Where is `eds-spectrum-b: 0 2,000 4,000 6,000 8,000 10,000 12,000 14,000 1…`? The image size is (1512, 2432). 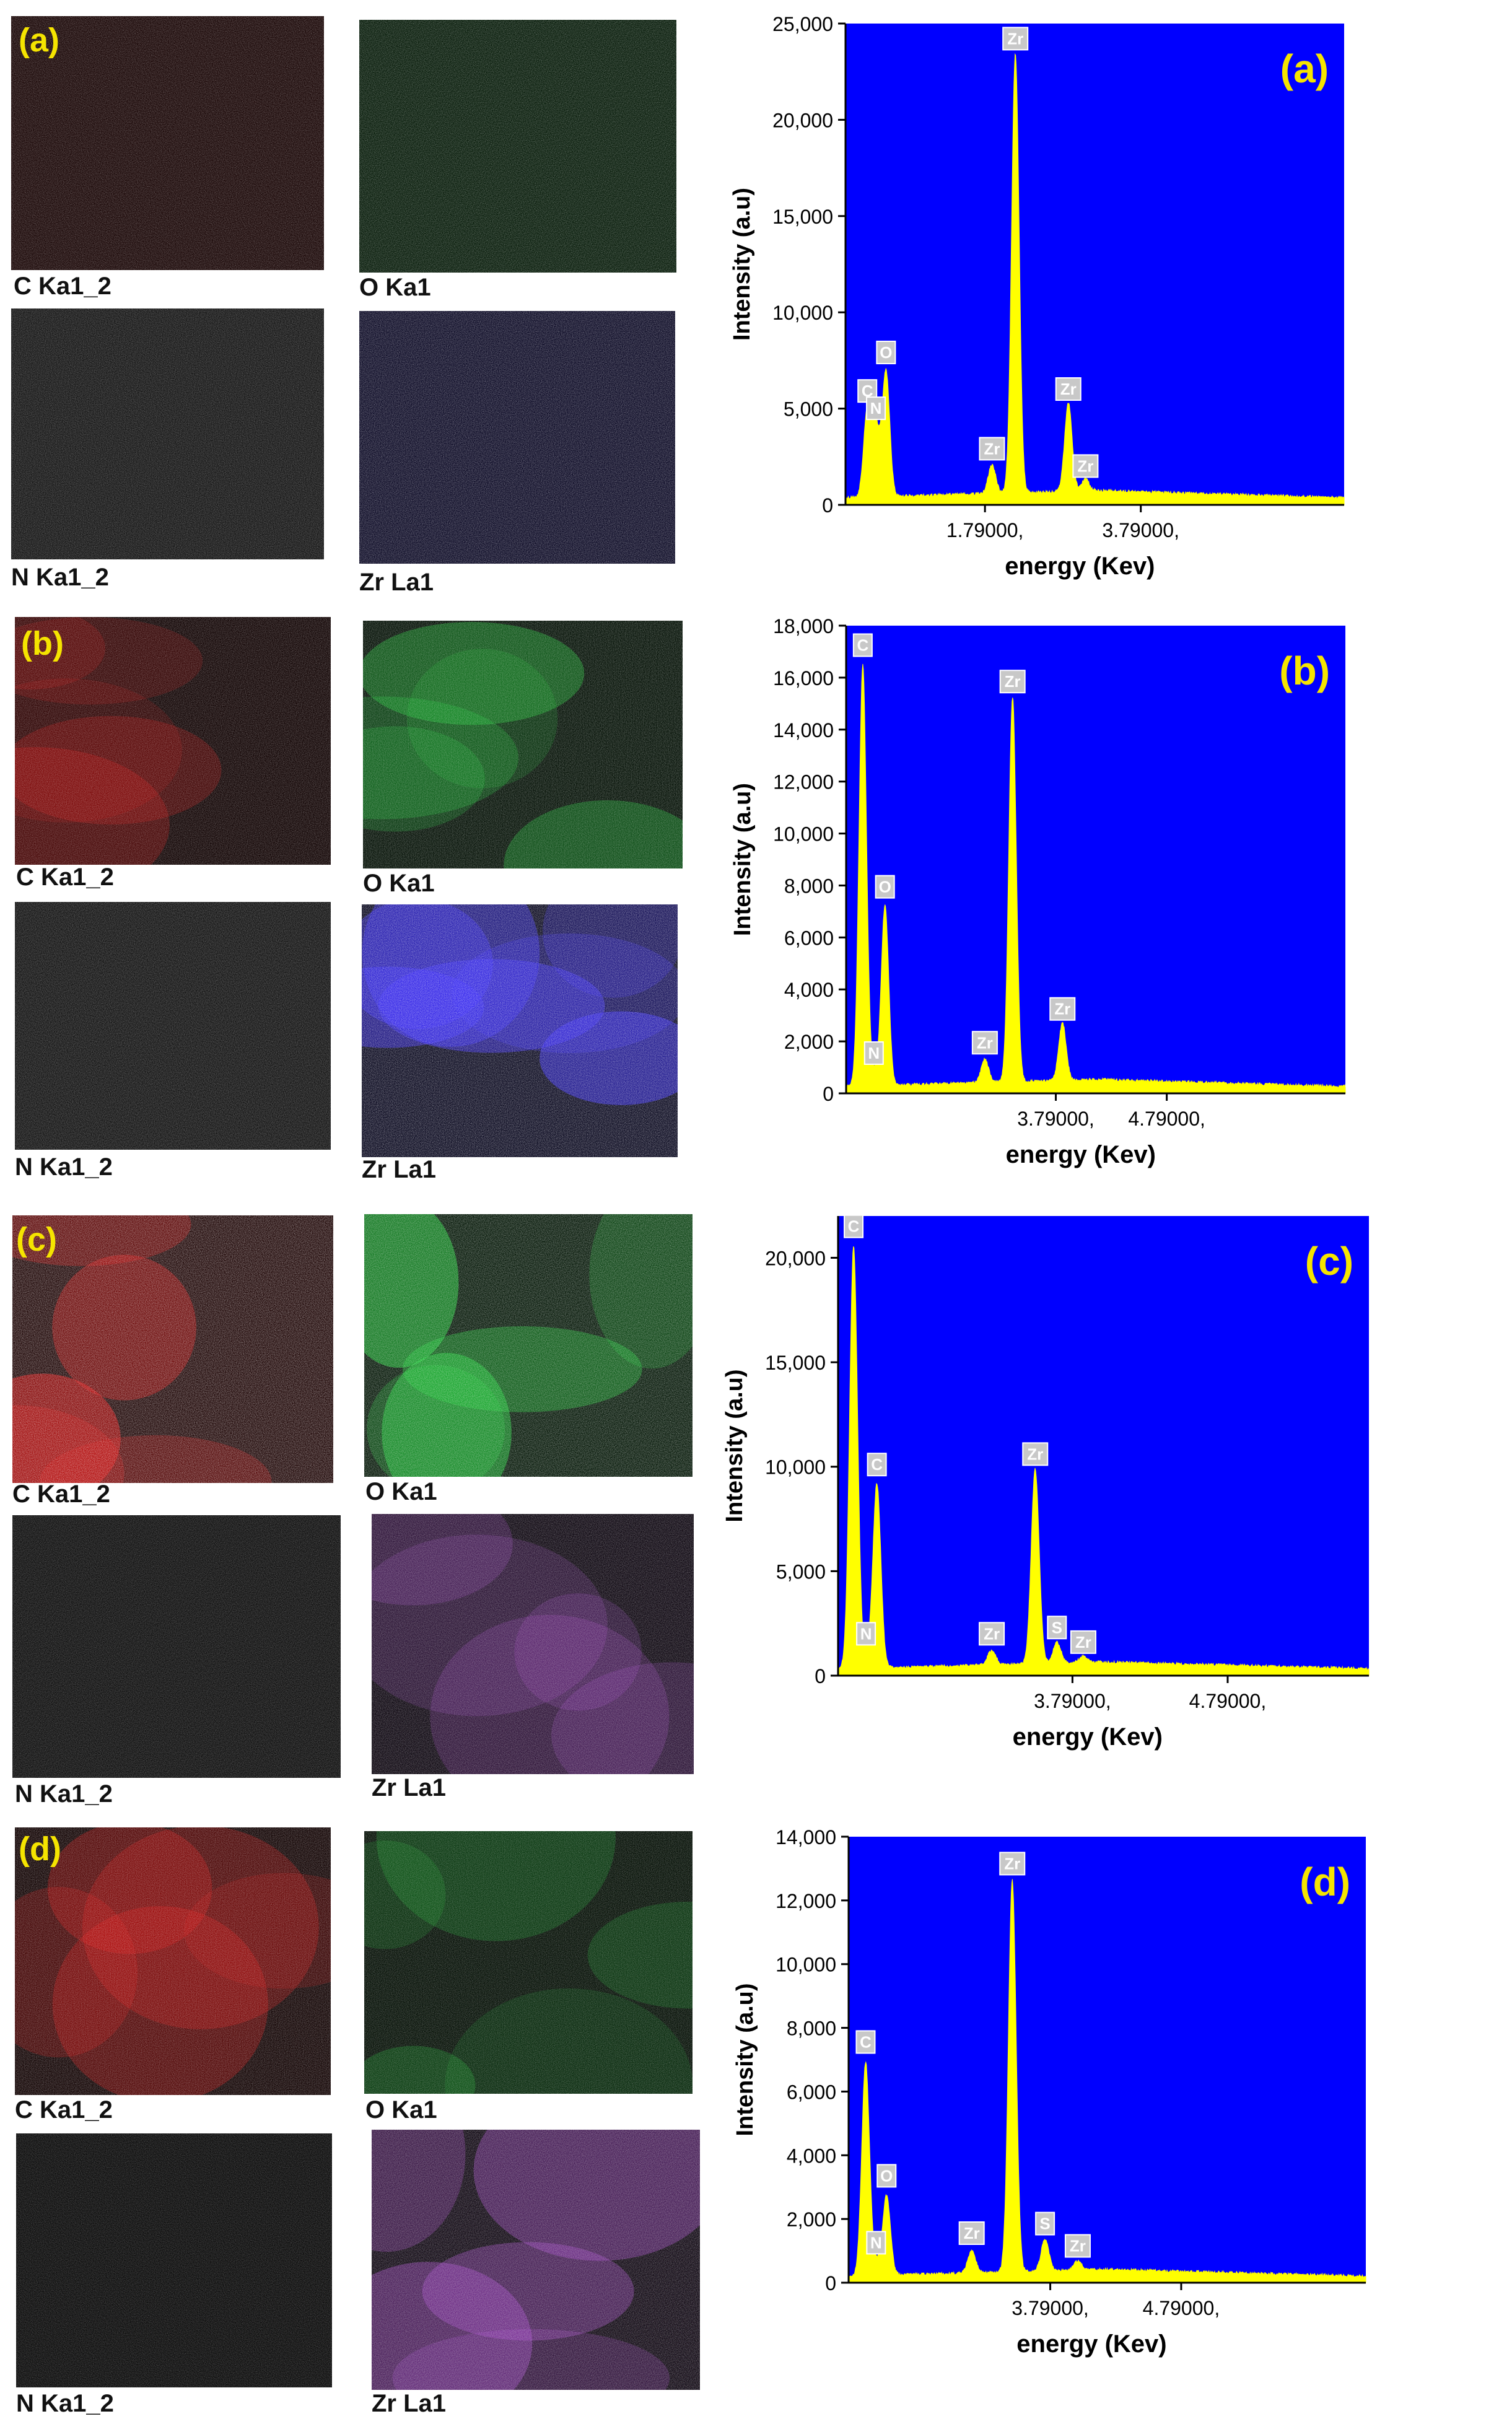 eds-spectrum-b: 0 2,000 4,000 6,000 8,000 10,000 12,000 14,000 1… is located at coordinates (1038, 891).